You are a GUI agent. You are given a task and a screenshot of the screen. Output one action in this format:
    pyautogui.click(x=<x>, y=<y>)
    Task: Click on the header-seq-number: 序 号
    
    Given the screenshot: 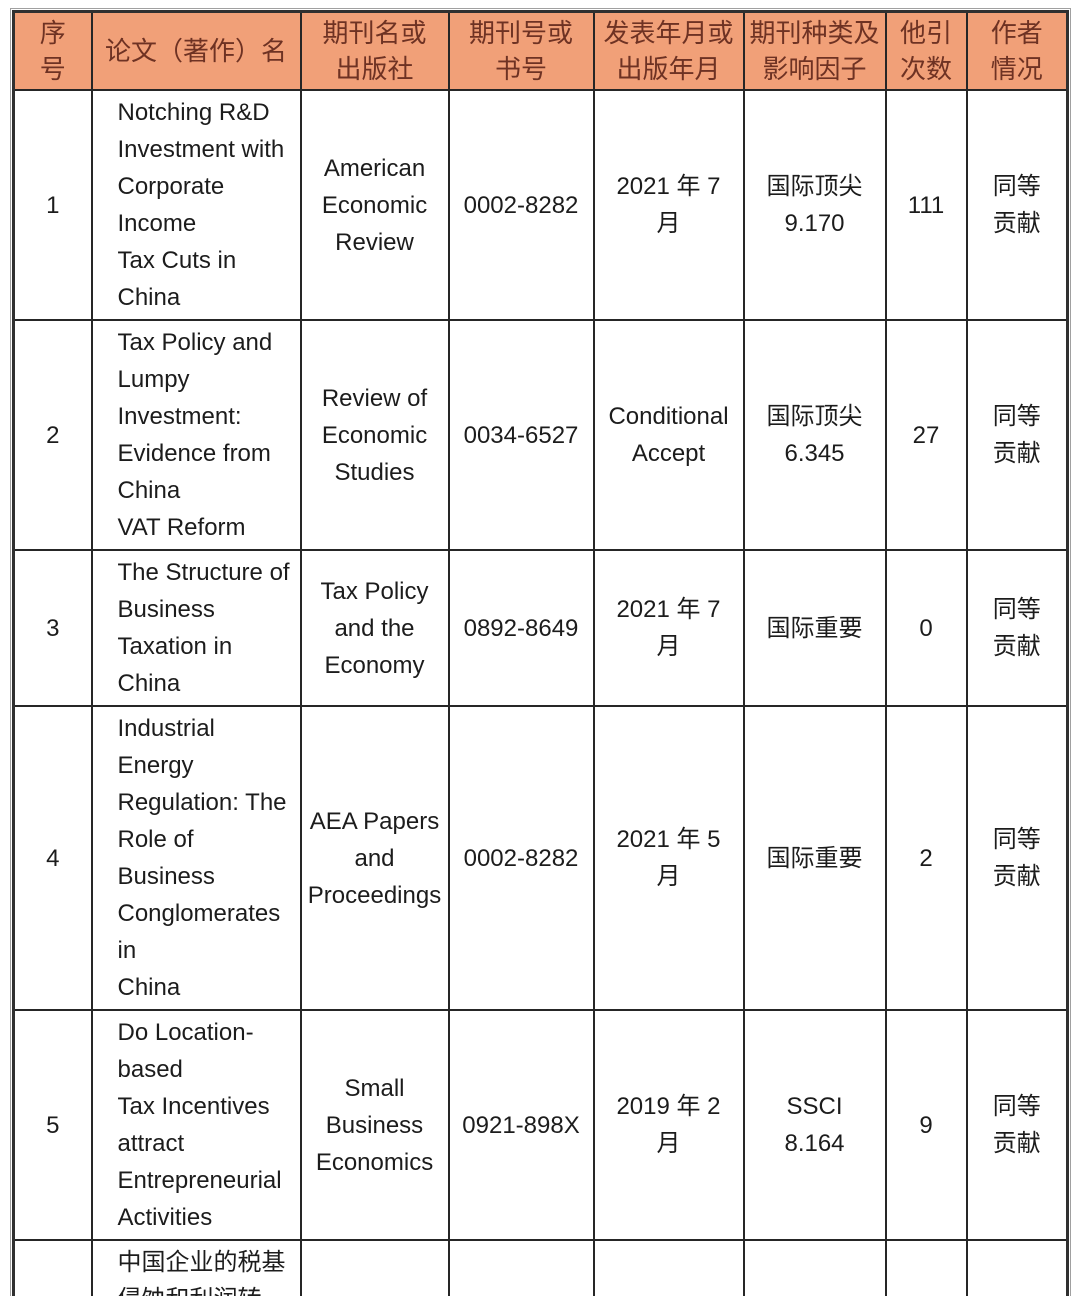 What is the action you would take?
    pyautogui.click(x=52, y=50)
    